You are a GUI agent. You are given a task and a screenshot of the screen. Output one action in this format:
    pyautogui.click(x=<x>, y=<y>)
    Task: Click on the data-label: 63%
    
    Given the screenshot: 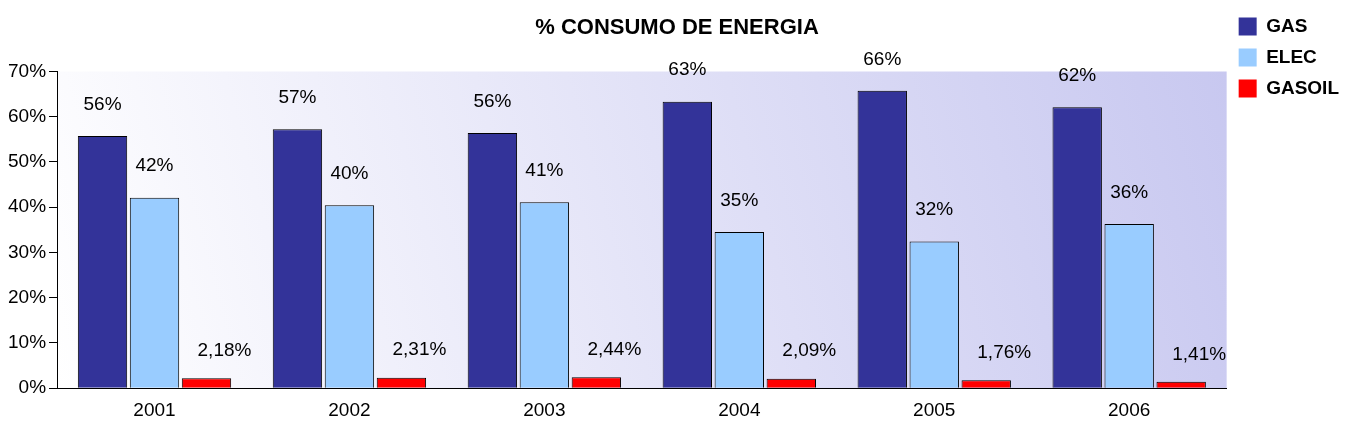 What is the action you would take?
    pyautogui.click(x=687, y=69)
    